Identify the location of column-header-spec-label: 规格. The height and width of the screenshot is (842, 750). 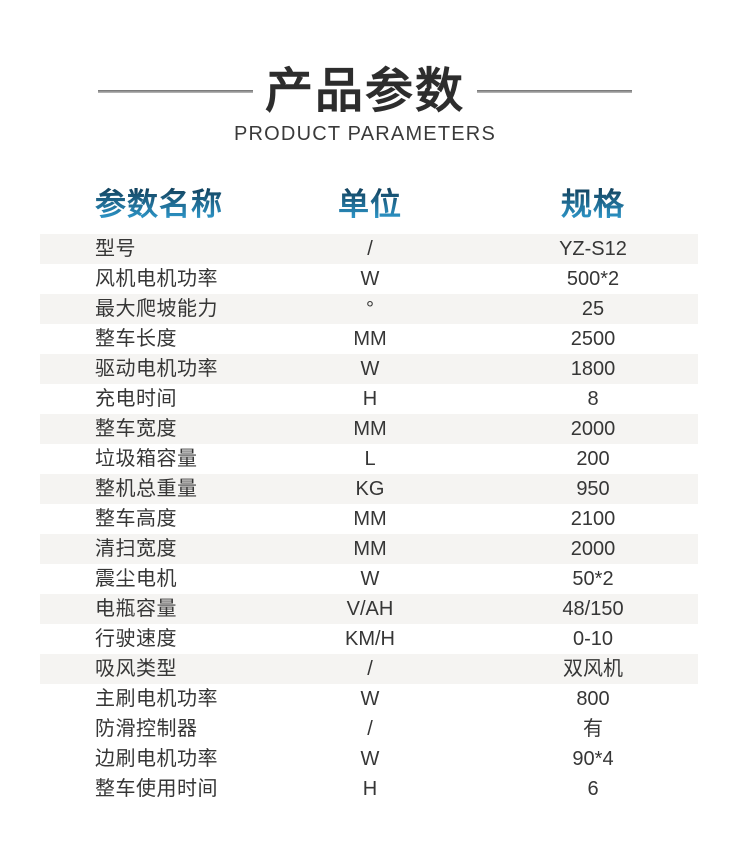
(593, 204).